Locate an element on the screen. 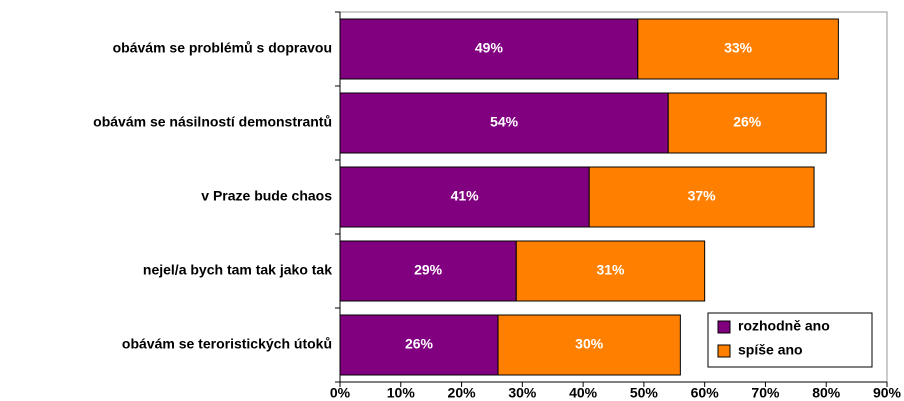  legend-label: rozhodně ano is located at coordinates (784, 326).